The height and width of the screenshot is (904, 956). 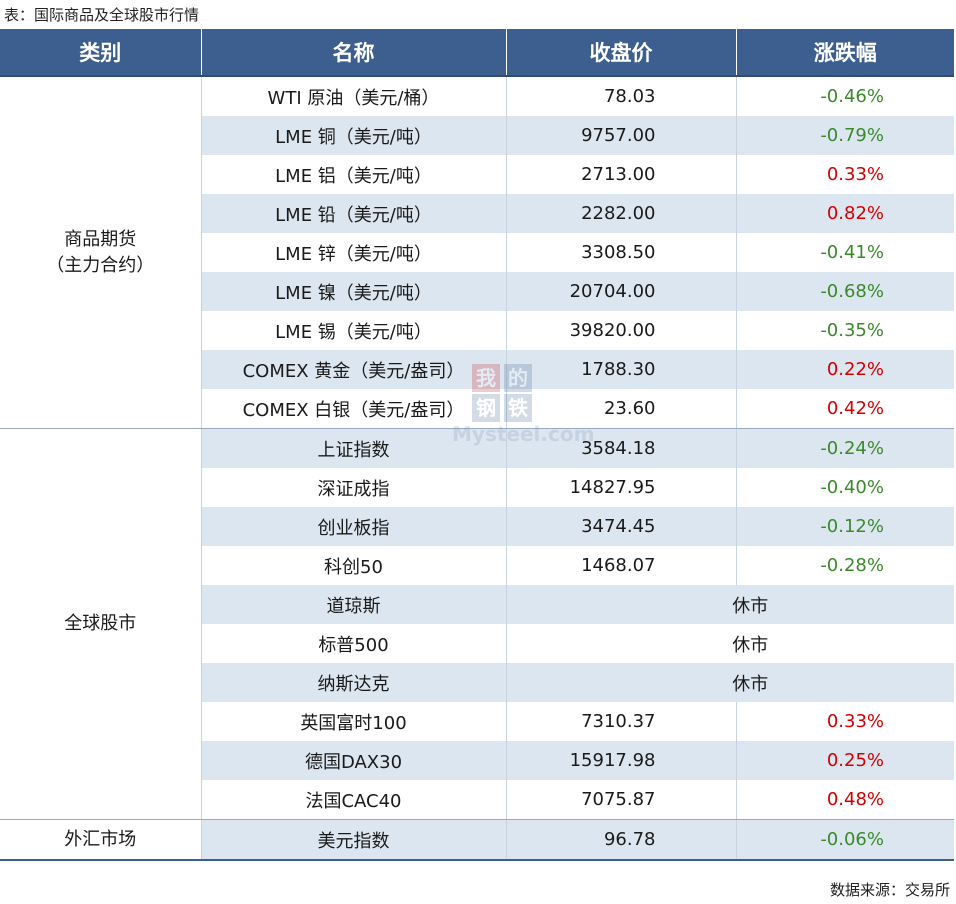 I want to click on close-price: 9757.00, so click(x=621, y=135).